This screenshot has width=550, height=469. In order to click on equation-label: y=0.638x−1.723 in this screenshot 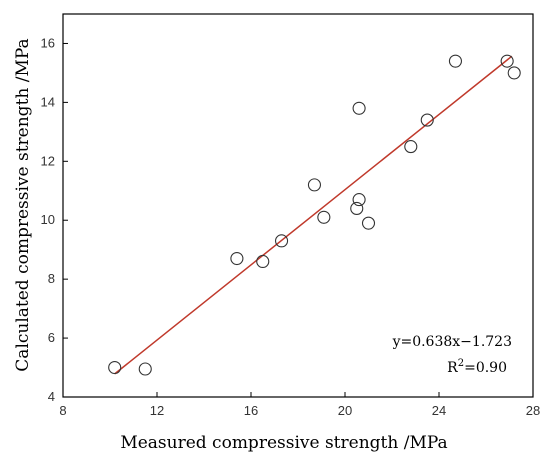, I will do `click(452, 342)`.